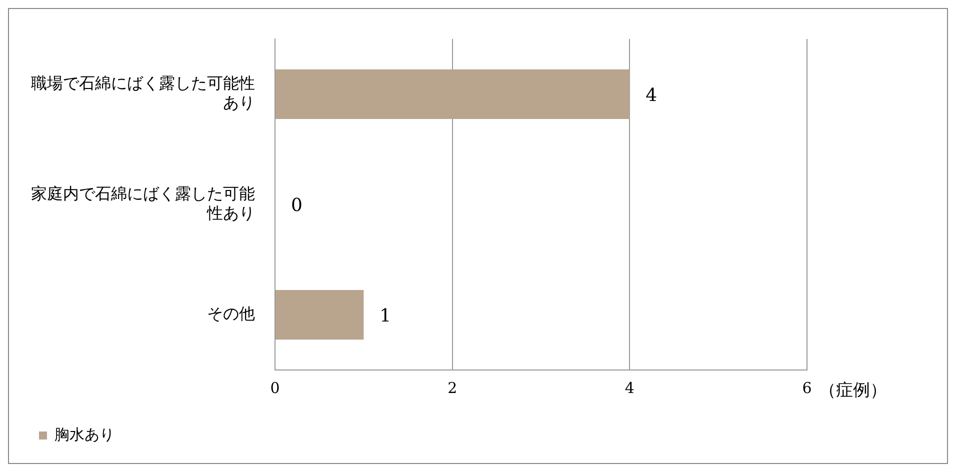 Image resolution: width=958 pixels, height=474 pixels. Describe the element at coordinates (453, 387) in the screenshot. I see `x-tick-label: 2` at that location.